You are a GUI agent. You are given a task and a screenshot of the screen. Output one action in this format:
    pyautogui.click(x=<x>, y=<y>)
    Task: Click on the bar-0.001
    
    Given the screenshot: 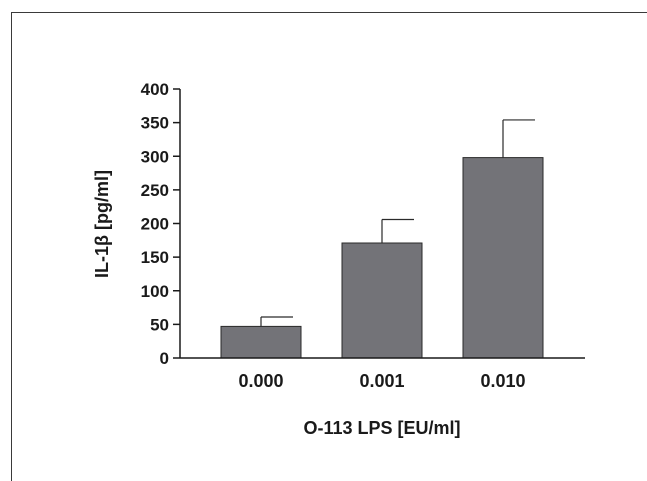 What is the action you would take?
    pyautogui.click(x=382, y=300)
    